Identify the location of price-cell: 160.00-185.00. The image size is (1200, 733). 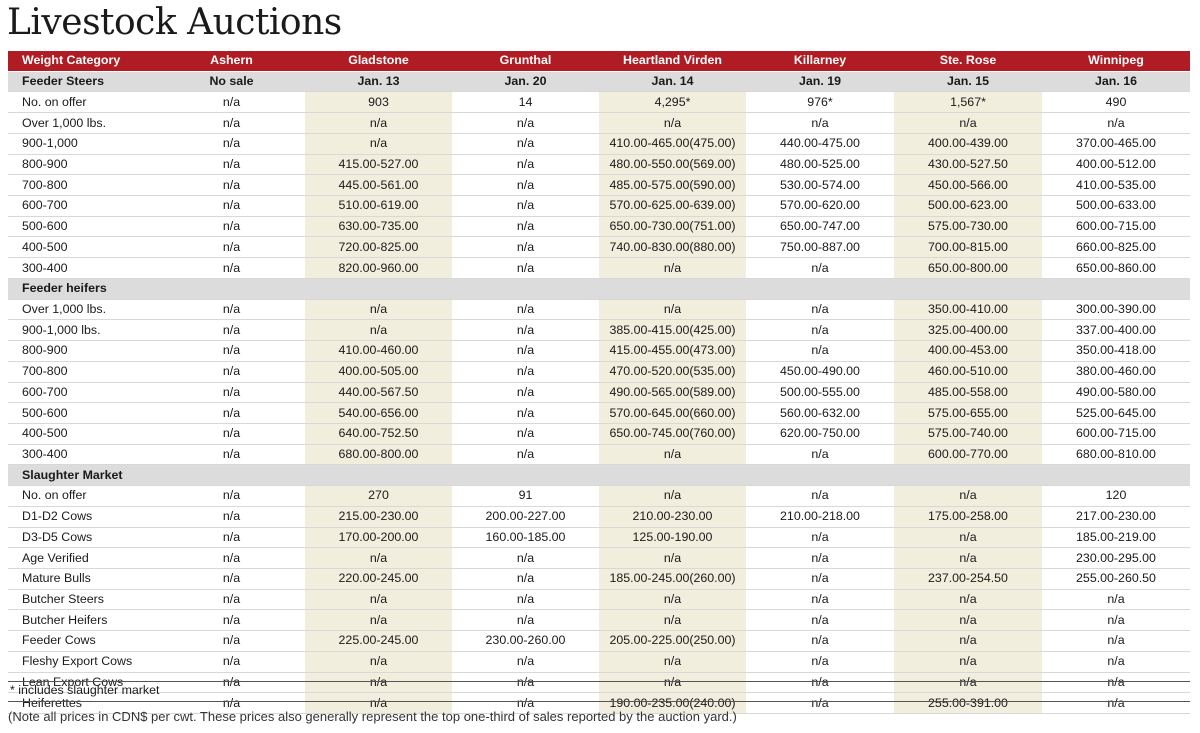
(525, 538).